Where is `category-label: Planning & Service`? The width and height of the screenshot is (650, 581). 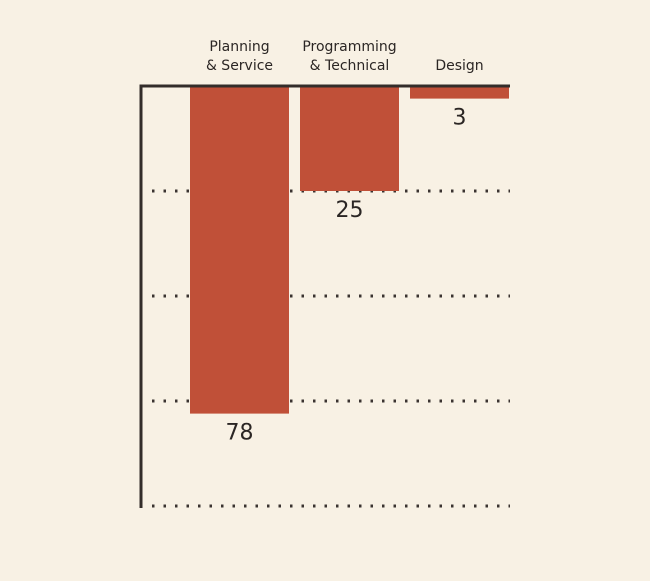
category-label: Planning & Service is located at coordinates (239, 56).